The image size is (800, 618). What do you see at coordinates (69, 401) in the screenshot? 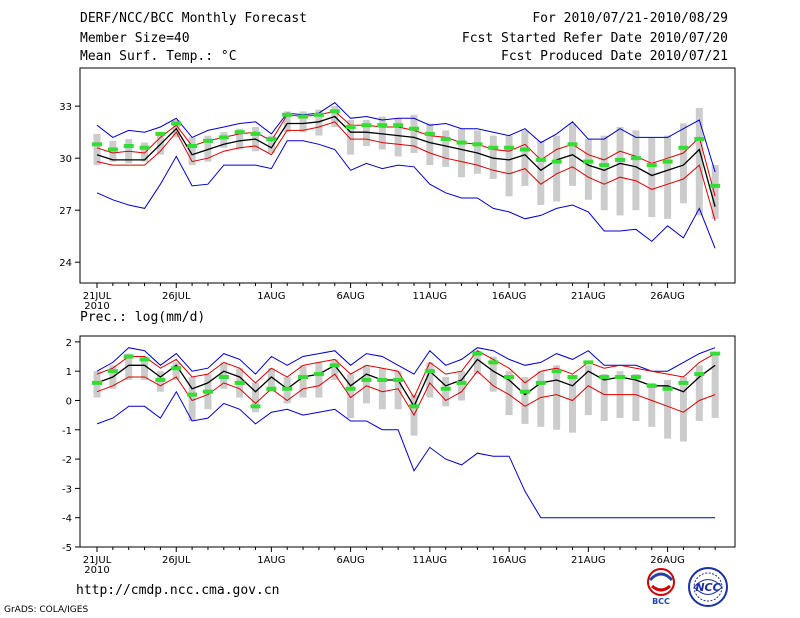
I see `y-tick-label: 0` at bounding box center [69, 401].